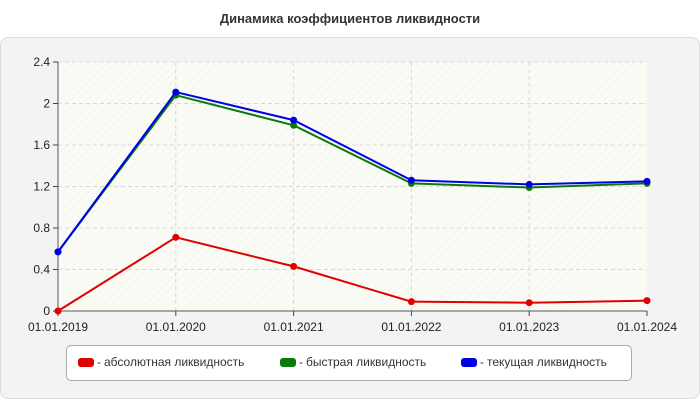 The height and width of the screenshot is (400, 700). I want to click on legend-label-absolute: абсолютная ликвидность, so click(174, 362).